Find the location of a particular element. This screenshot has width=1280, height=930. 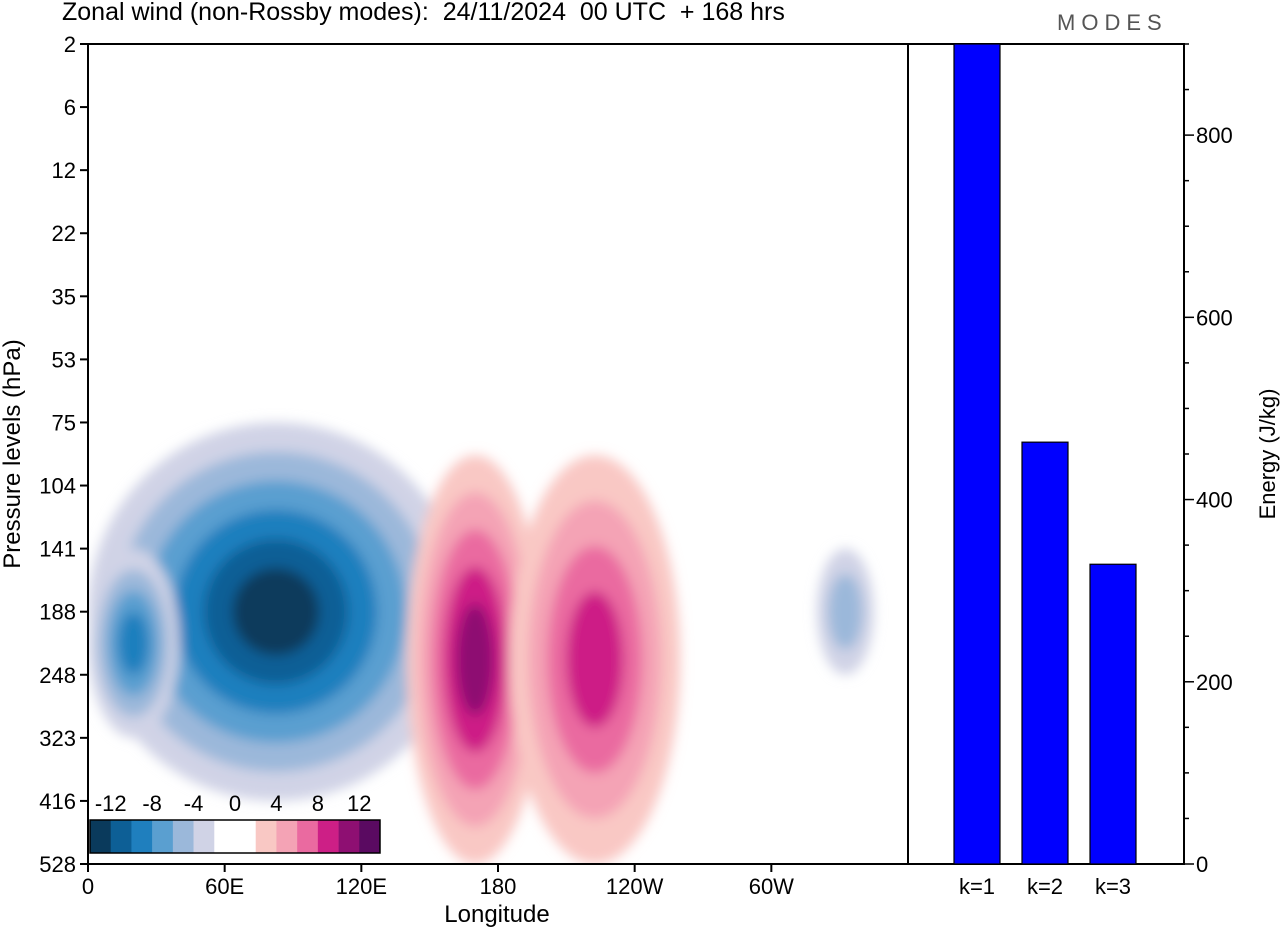

energy-bars: k=1 k=2 k=3 is located at coordinates (1045, 471).